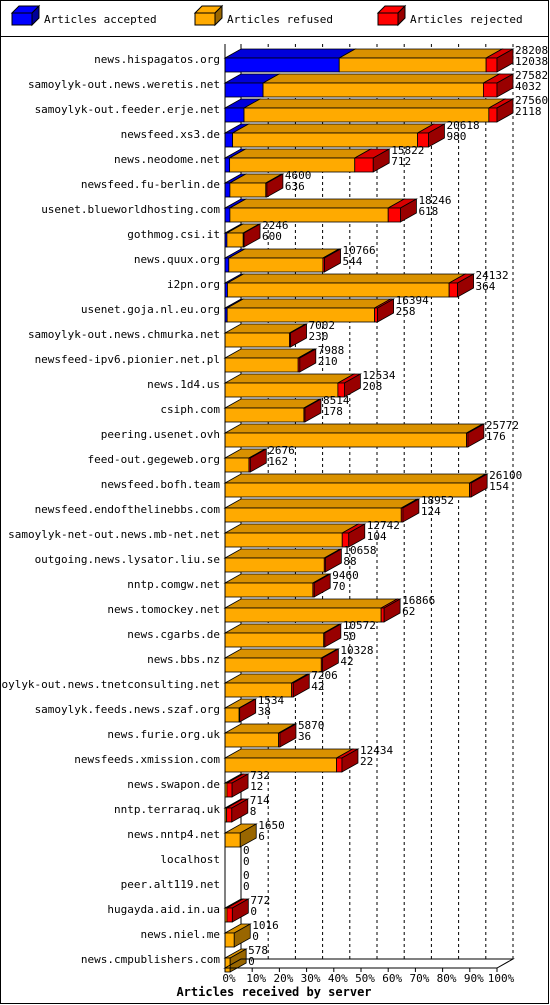 The height and width of the screenshot is (1005, 550). Describe the element at coordinates (295, 186) in the screenshot. I see `rejected-value-label: 636` at that location.